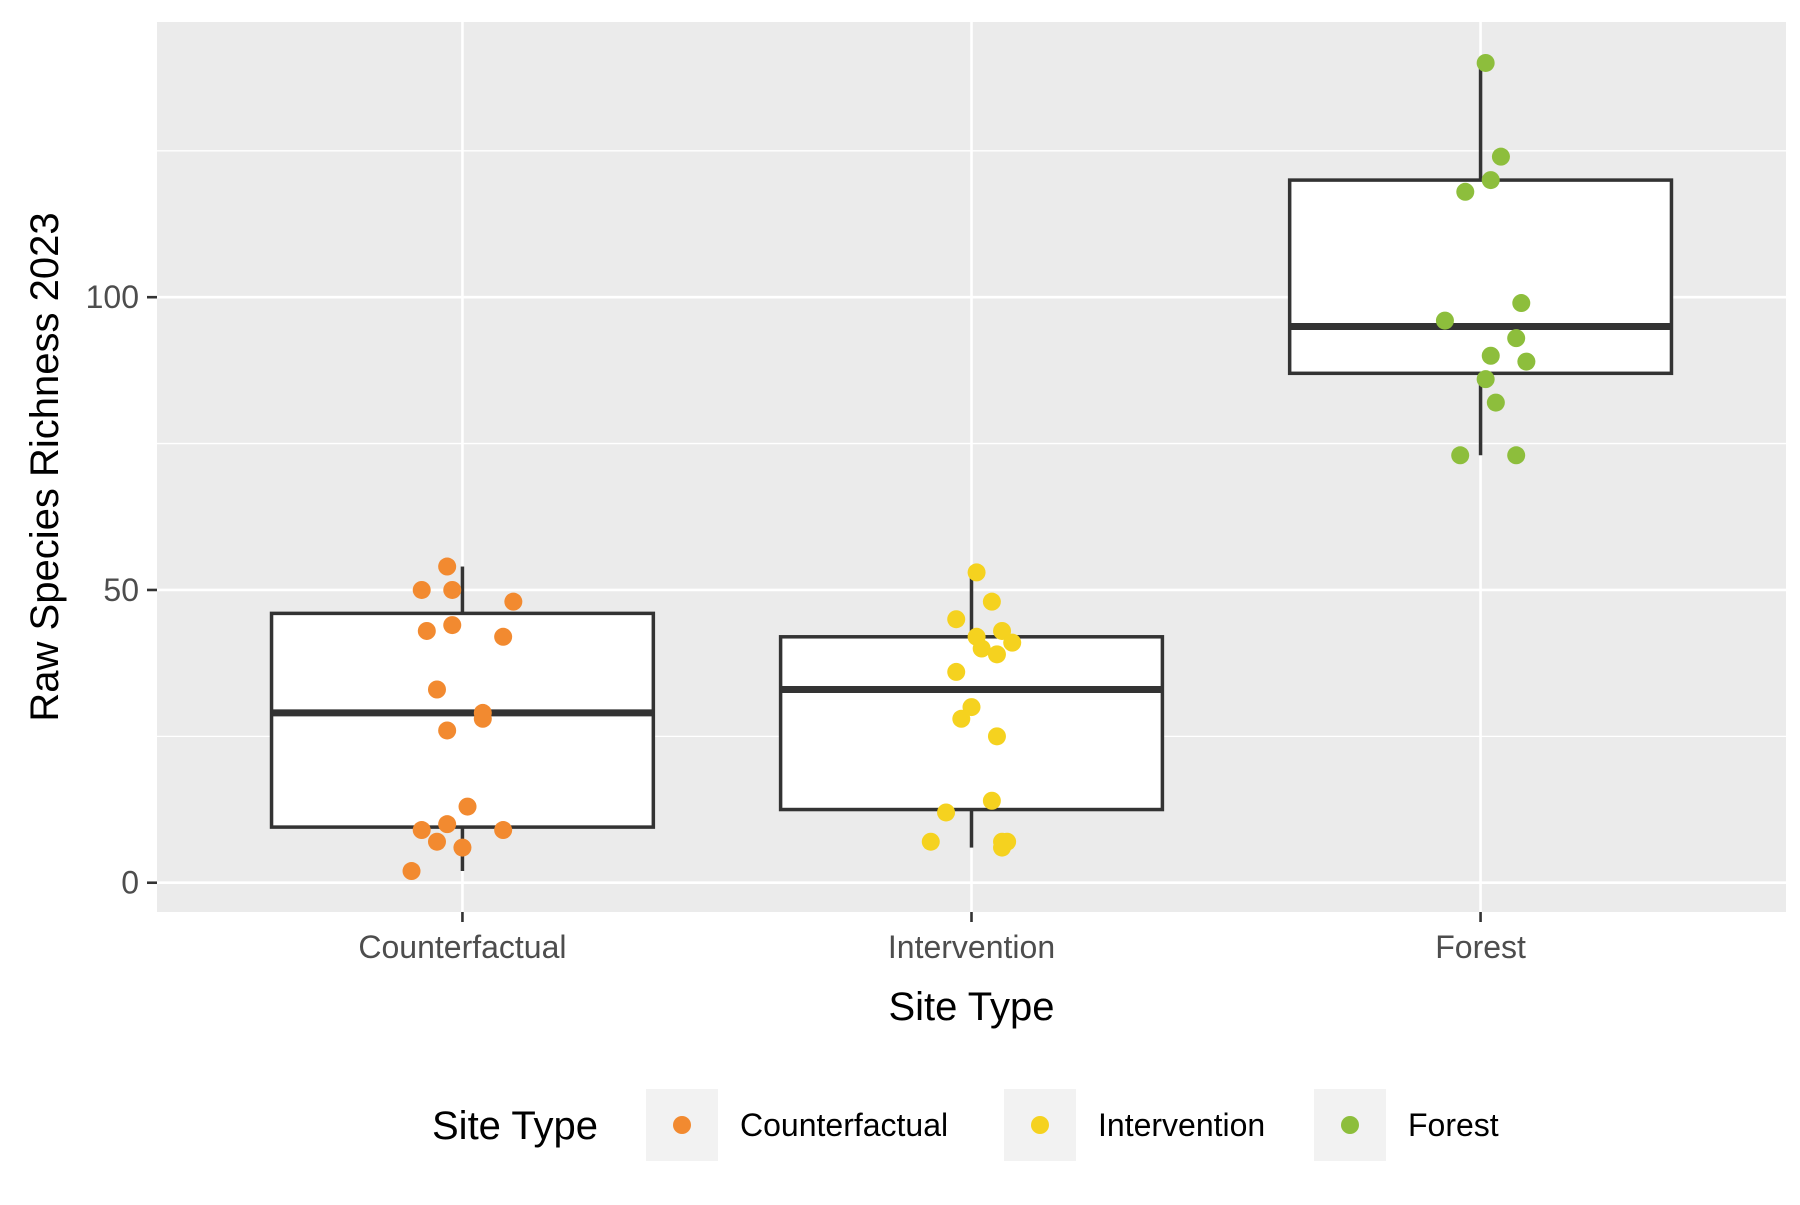  Describe the element at coordinates (121, 590) in the screenshot. I see `y-tick-label: 50` at that location.